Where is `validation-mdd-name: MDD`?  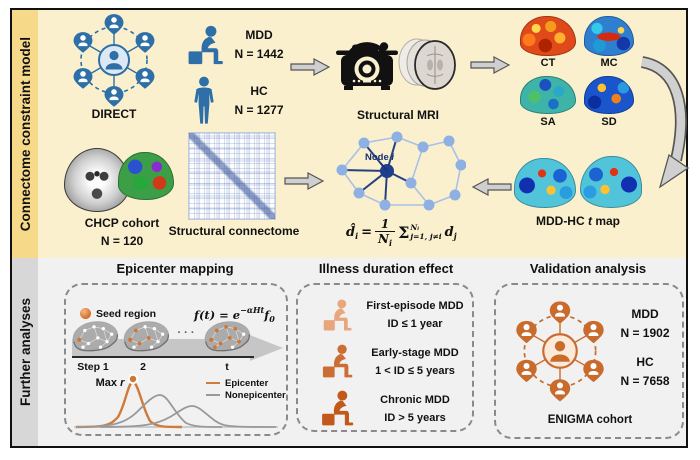 validation-mdd-name: MDD is located at coordinates (645, 314).